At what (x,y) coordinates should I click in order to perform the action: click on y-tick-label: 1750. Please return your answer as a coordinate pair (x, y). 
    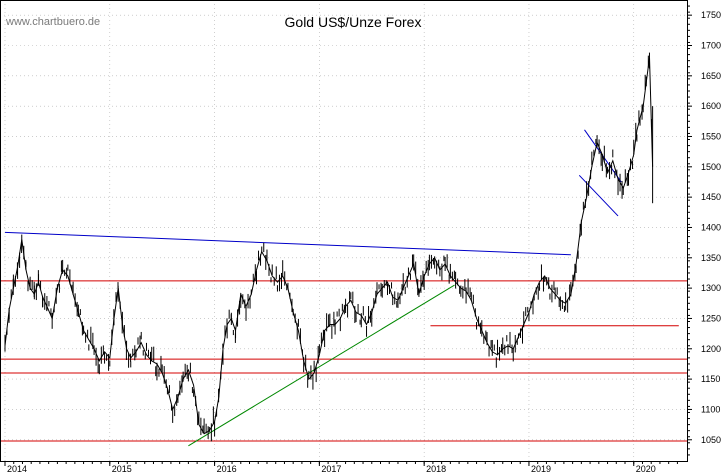
    Looking at the image, I should click on (711, 15).